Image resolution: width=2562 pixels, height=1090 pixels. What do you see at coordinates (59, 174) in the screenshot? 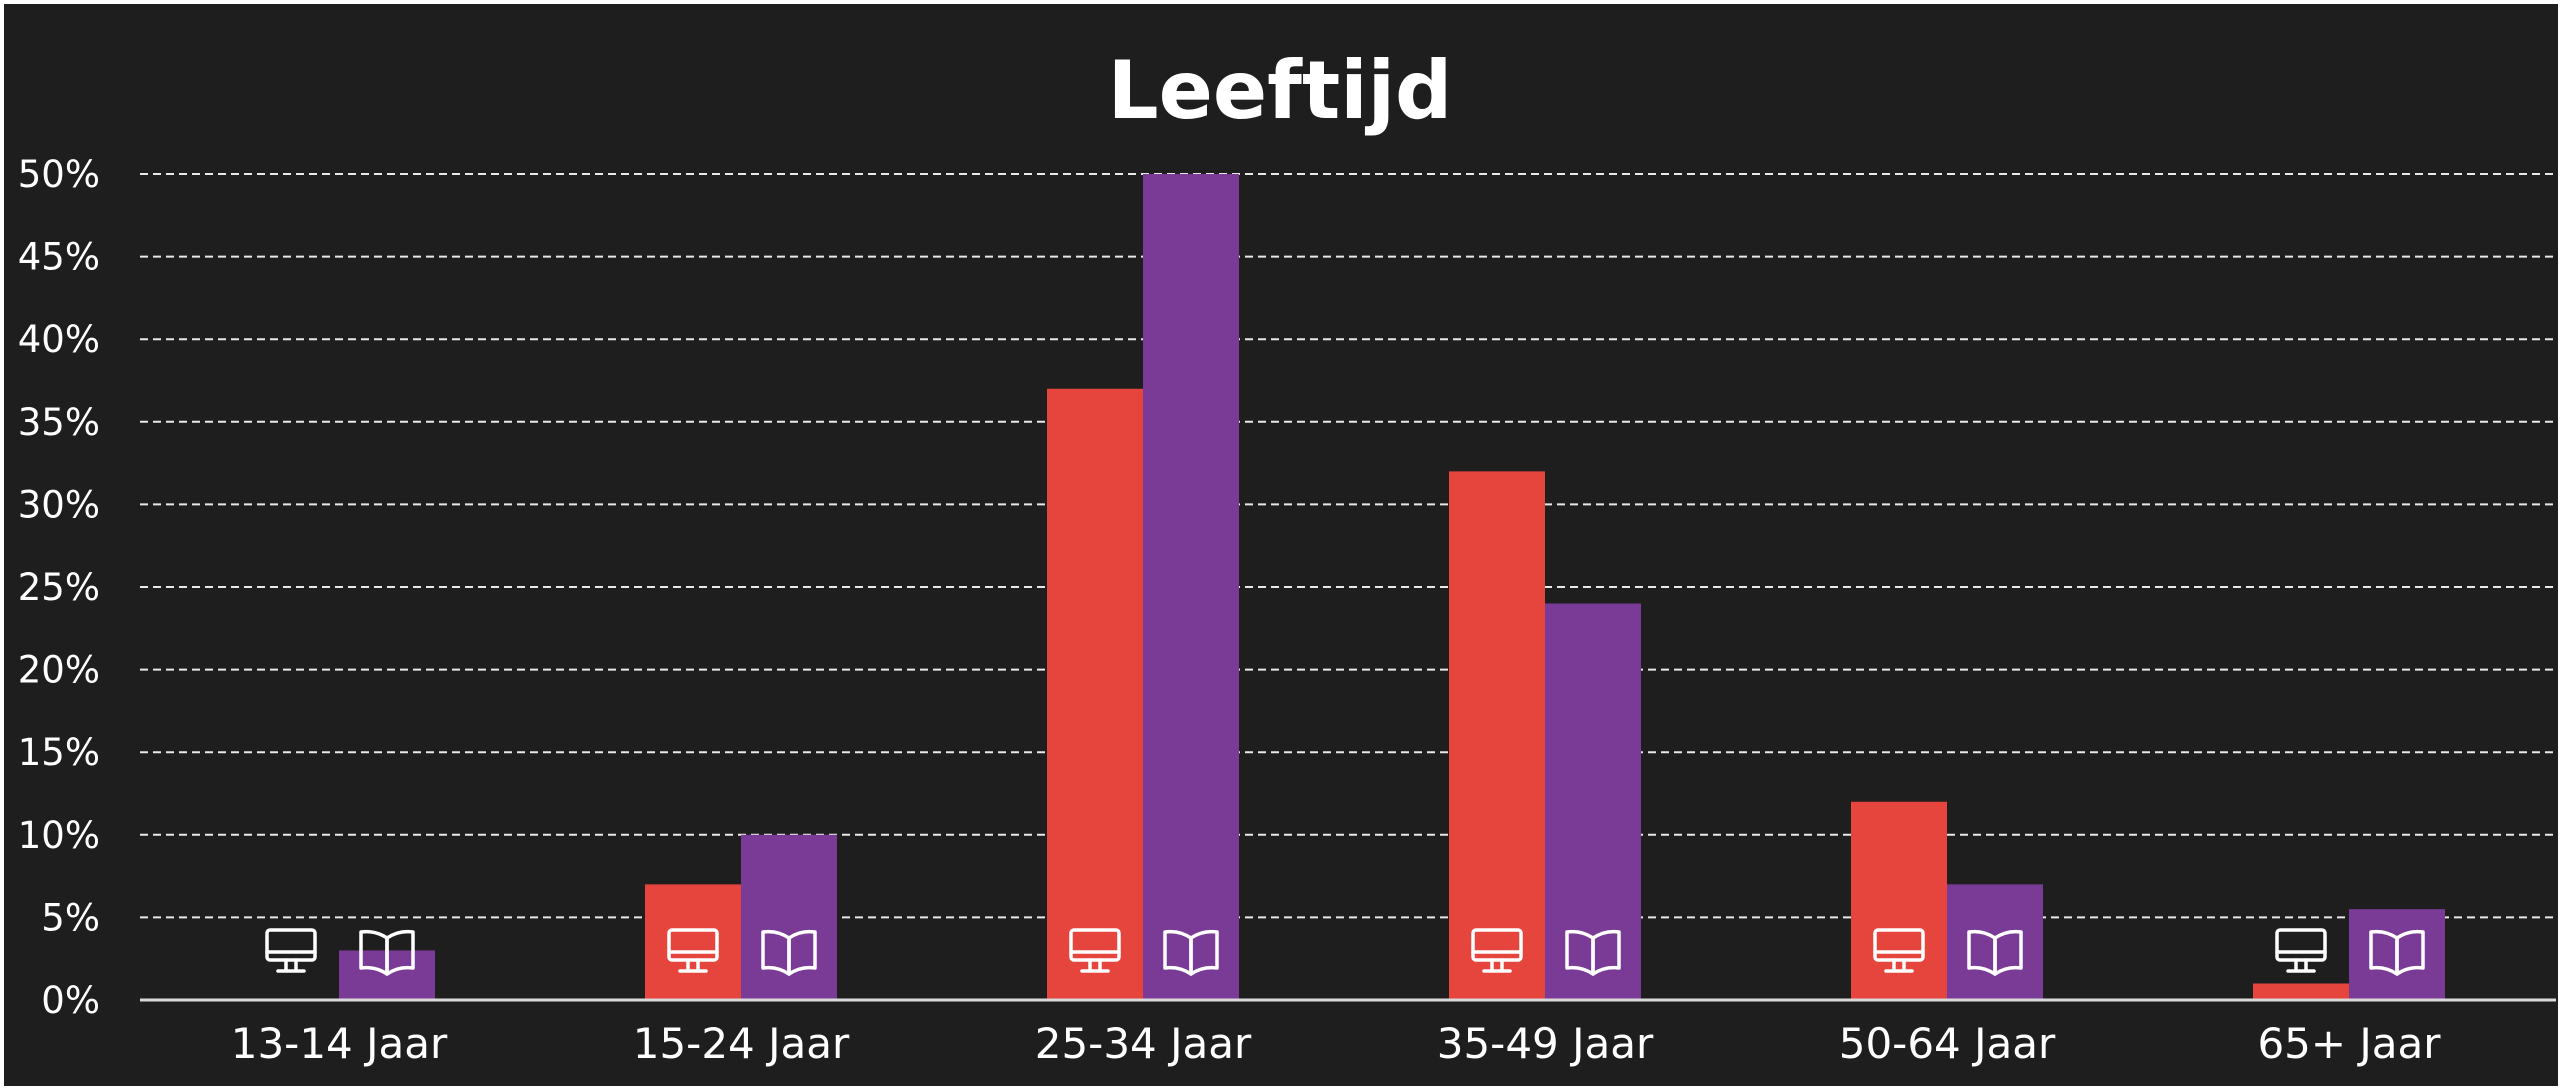
I see `y-tick-label: 50%` at bounding box center [59, 174].